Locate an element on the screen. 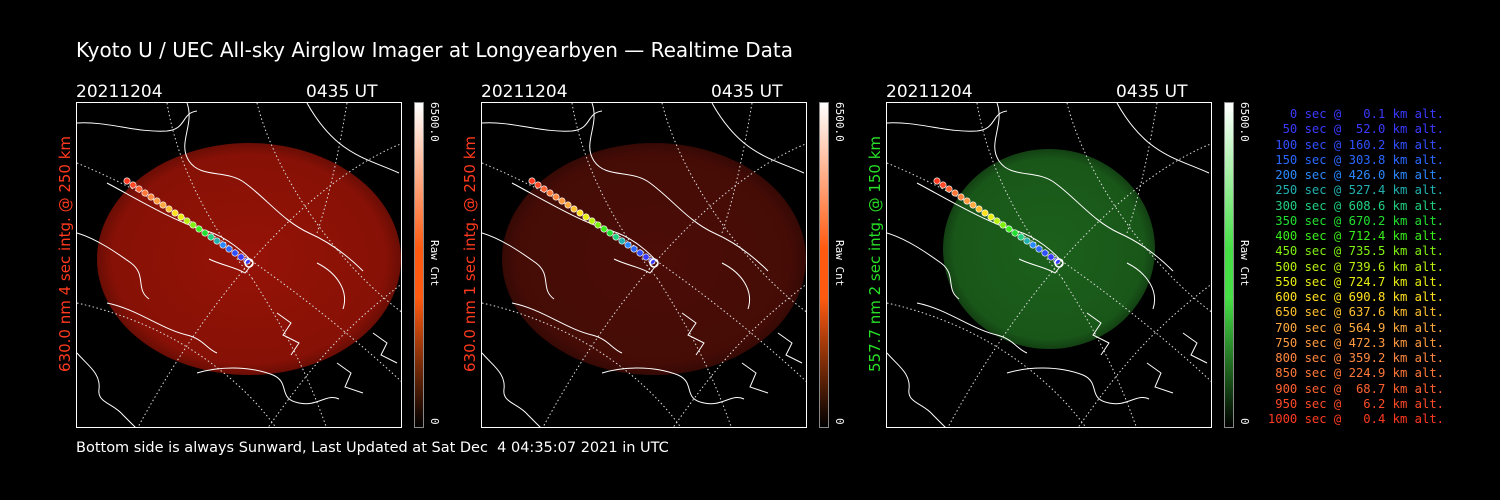 The image size is (1500, 500). legend-row: 950 sec @ 6.2 km alt. is located at coordinates (1359, 403).